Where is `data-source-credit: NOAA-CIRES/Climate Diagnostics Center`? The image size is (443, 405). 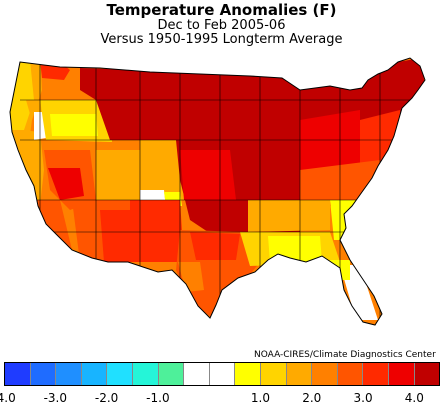
data-source-credit: NOAA-CIRES/Climate Diagnostics Center is located at coordinates (345, 355).